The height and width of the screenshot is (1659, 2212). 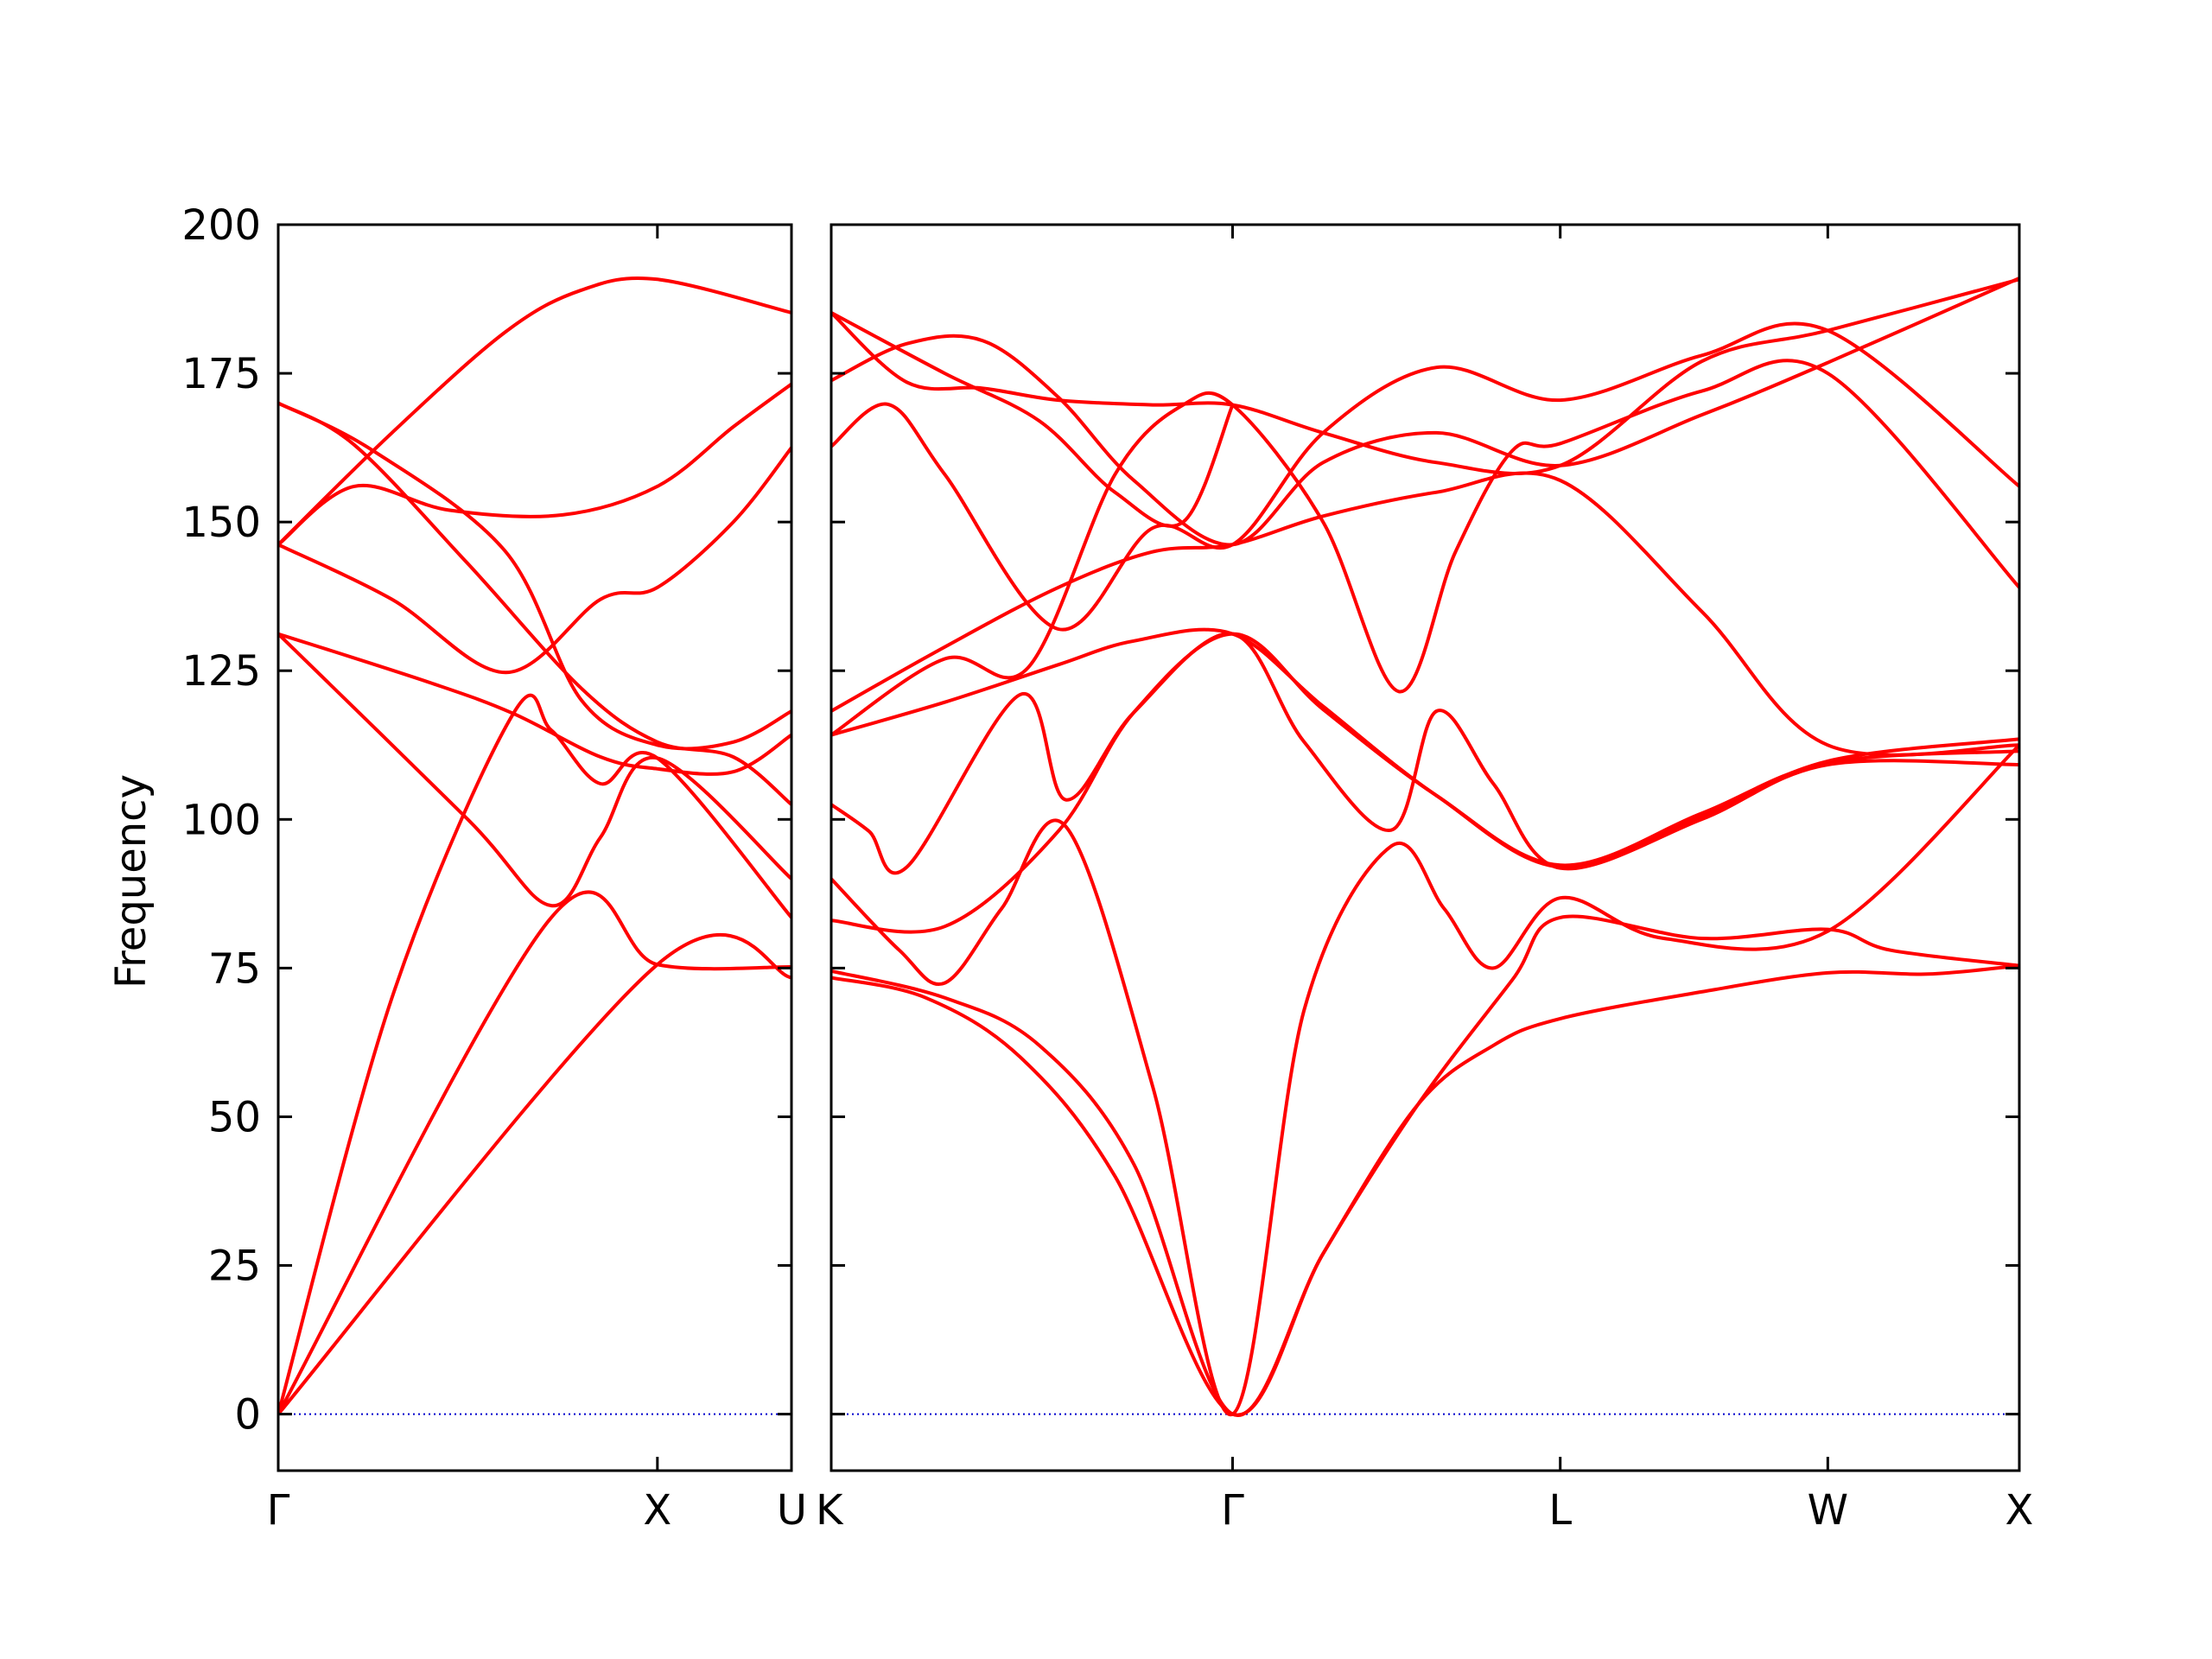 I want to click on y-tick-label: 175, so click(x=221, y=374).